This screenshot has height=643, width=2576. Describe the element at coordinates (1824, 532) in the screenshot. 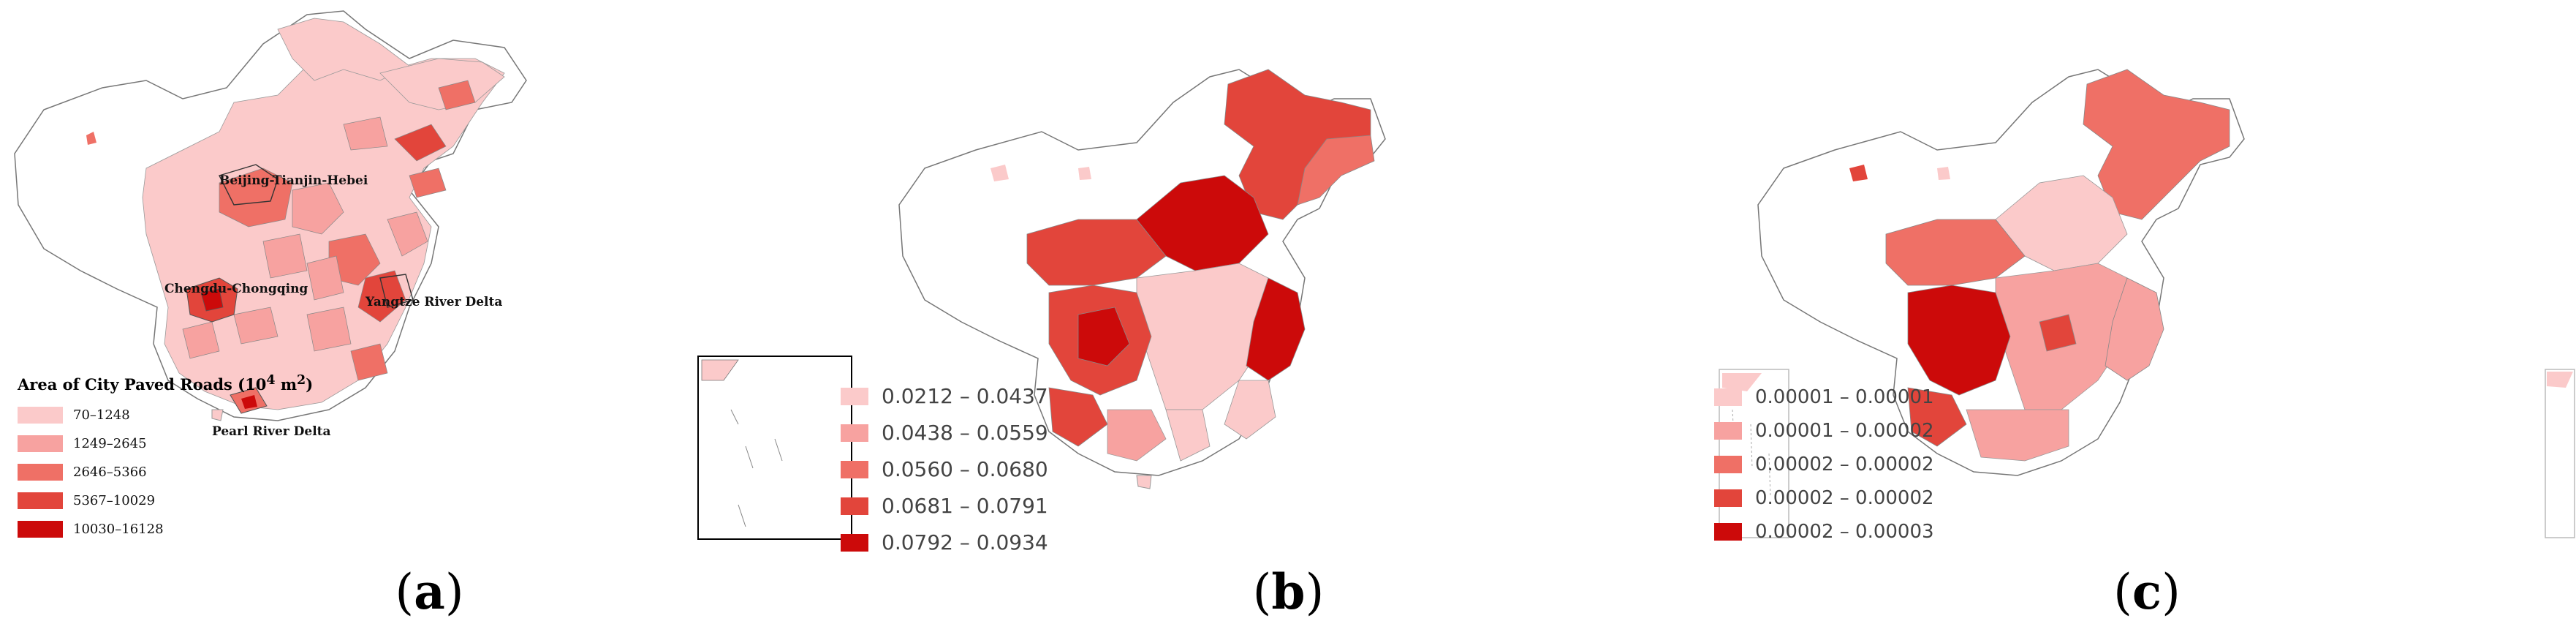

I see `legend-item: 0.00002 – 0.00003` at that location.